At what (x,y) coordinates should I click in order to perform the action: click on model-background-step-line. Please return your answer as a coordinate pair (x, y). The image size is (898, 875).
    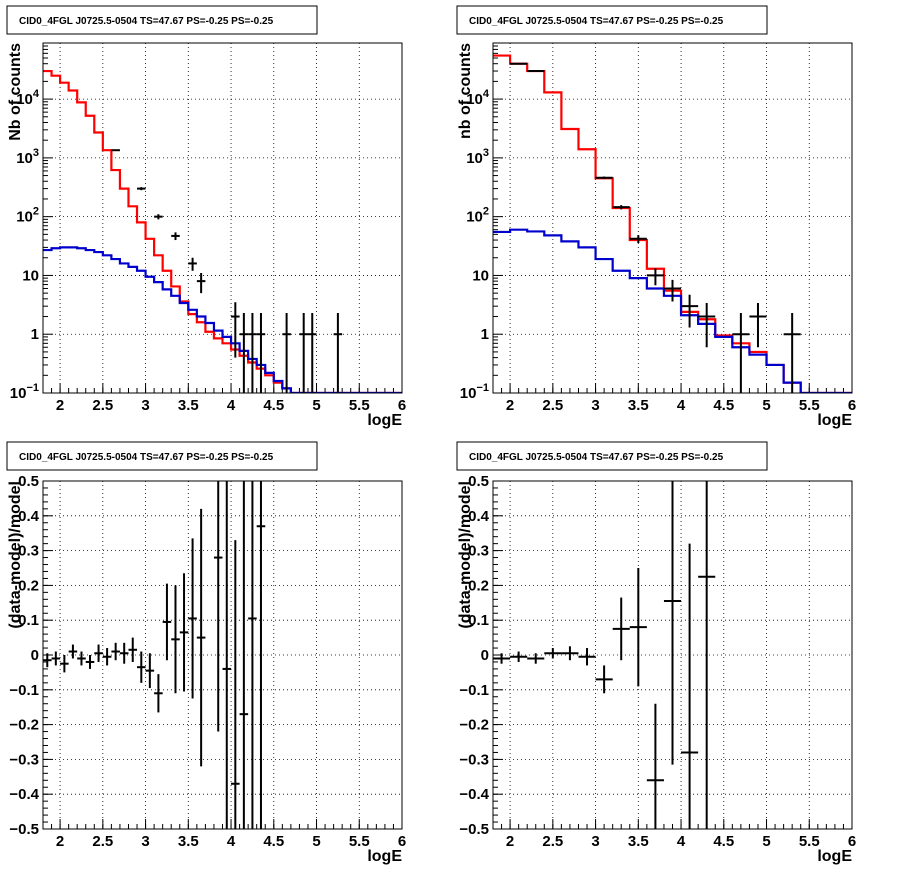
    Looking at the image, I should click on (672, 310).